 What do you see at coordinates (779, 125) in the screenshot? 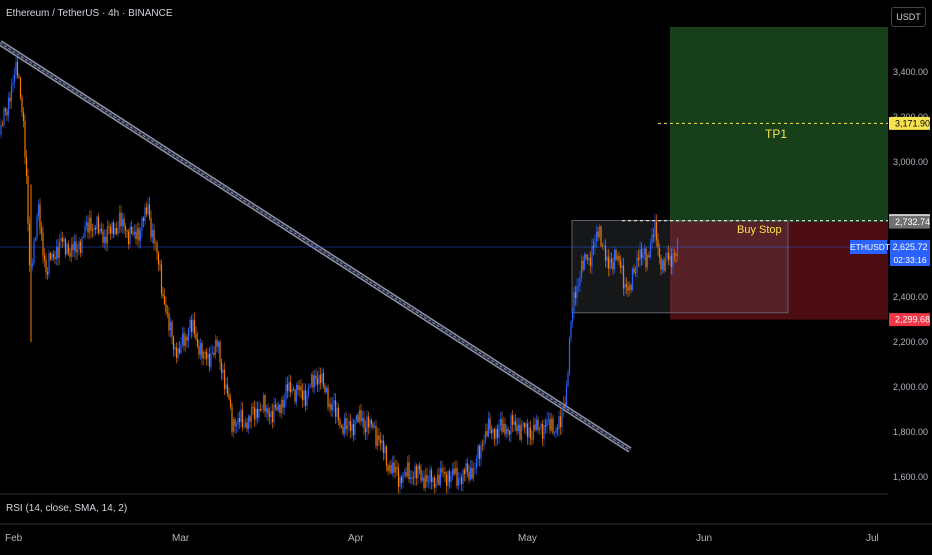
I see `profit-zone` at bounding box center [779, 125].